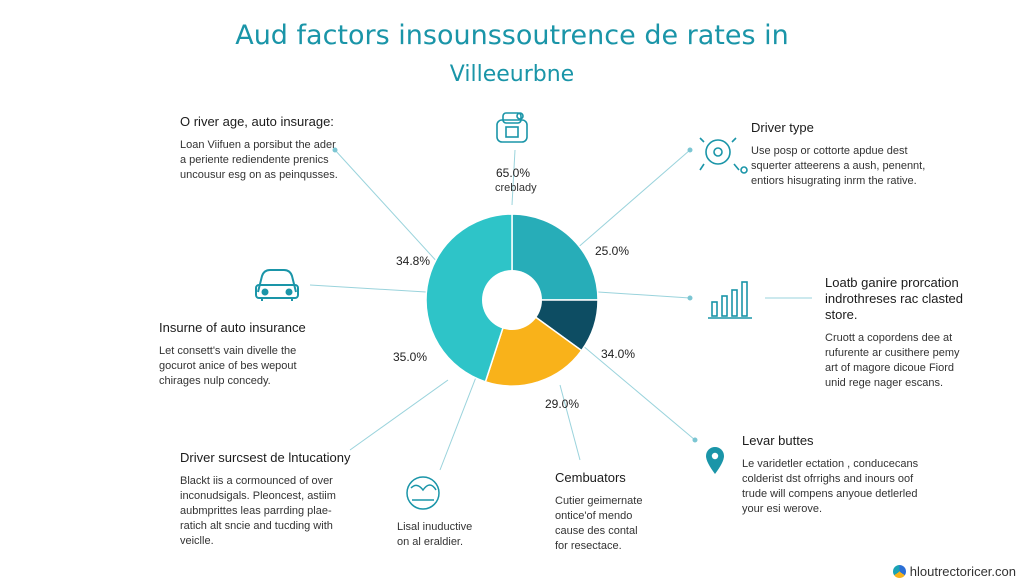  Describe the element at coordinates (590, 477) in the screenshot. I see `block-heading: Cembuators` at that location.